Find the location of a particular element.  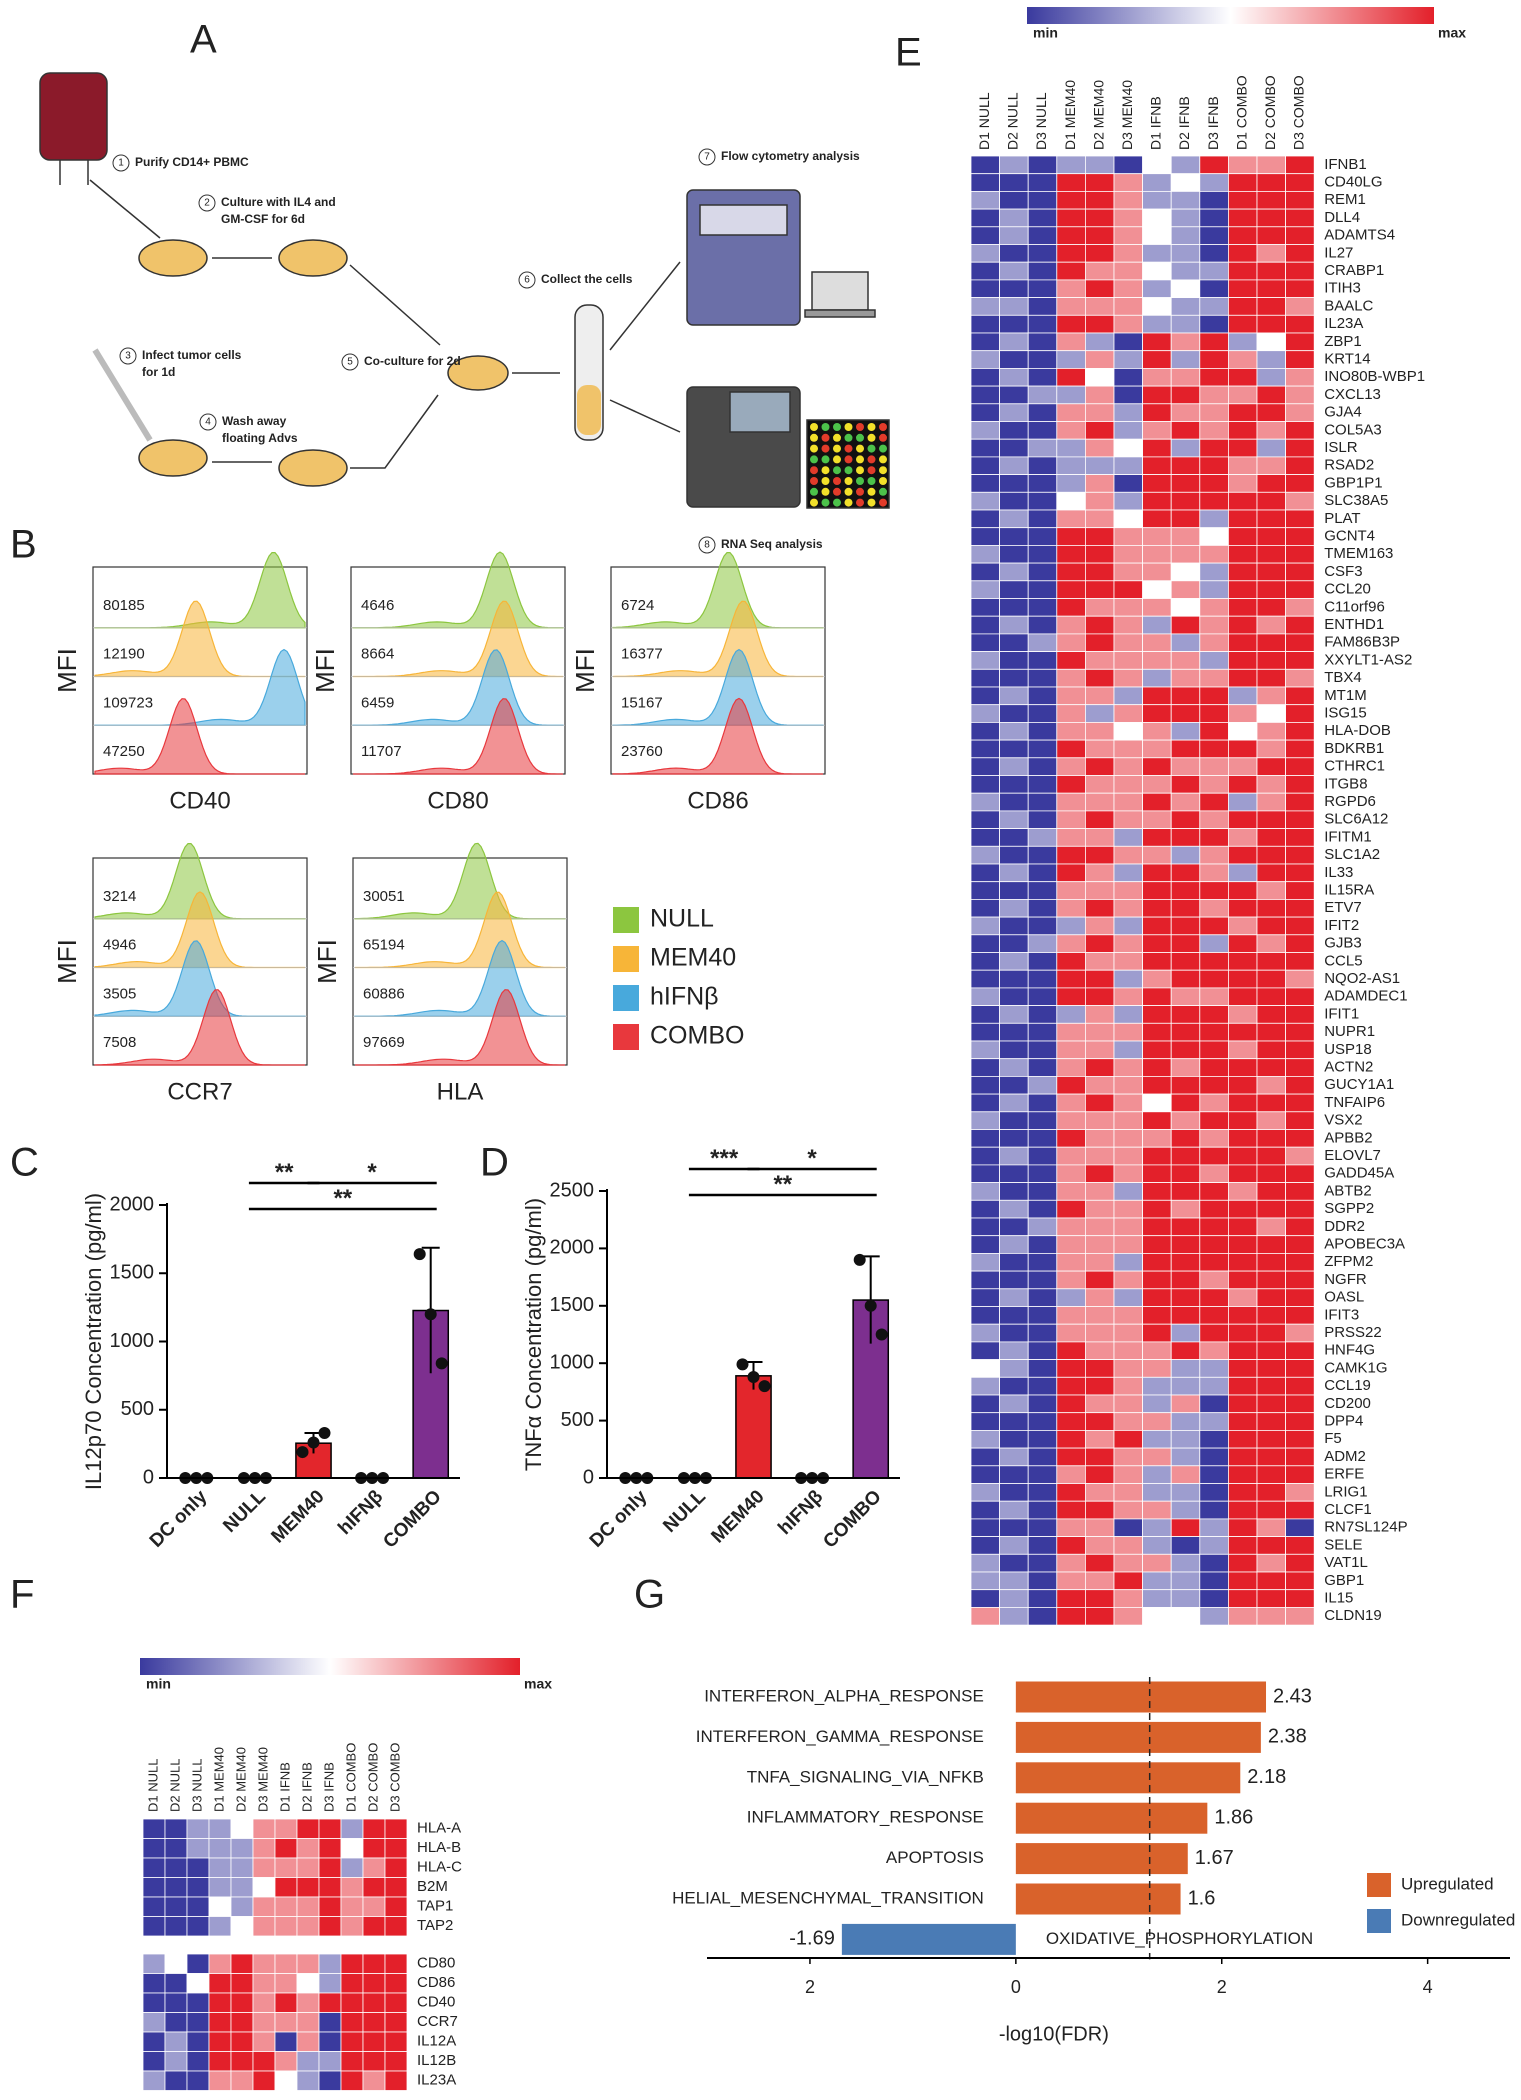

x-tick-label: 4 is located at coordinates (1428, 1987).